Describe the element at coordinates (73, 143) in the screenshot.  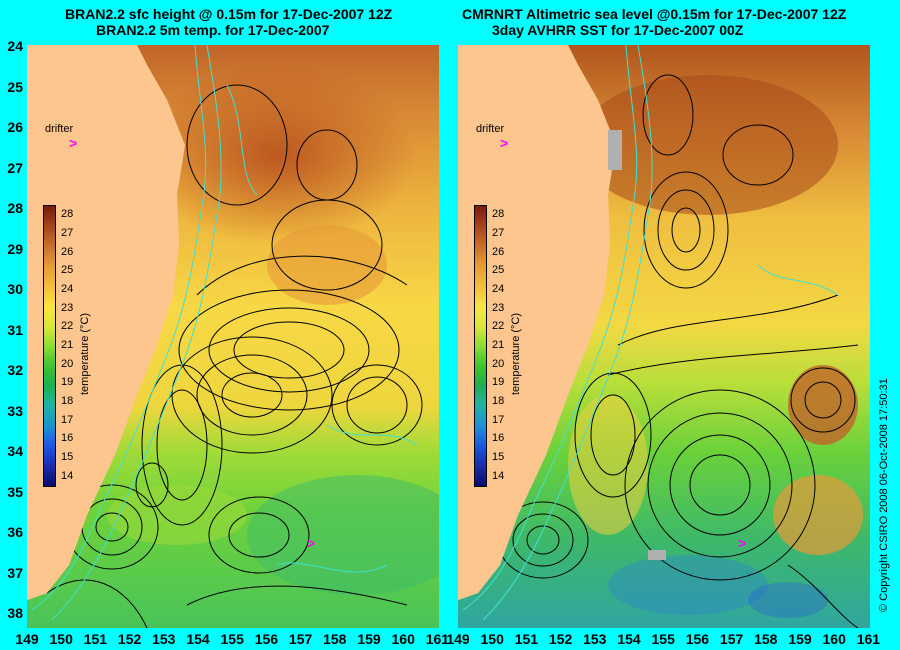
I see `left-drifter-marker: >` at that location.